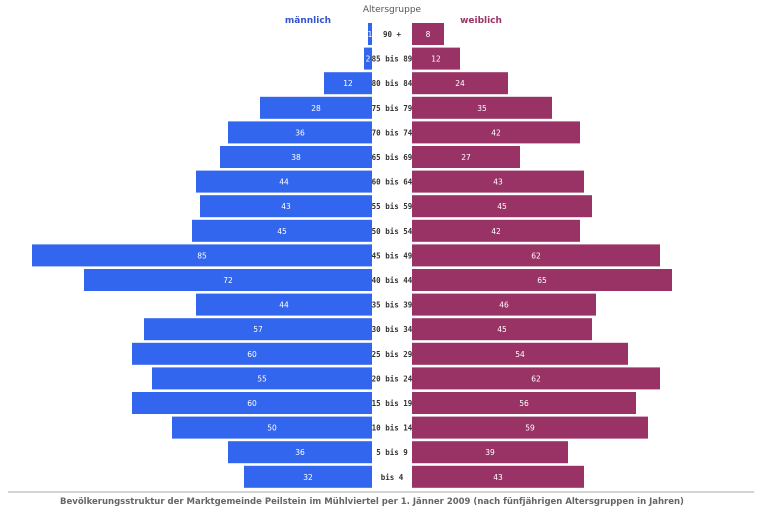 The width and height of the screenshot is (762, 512). What do you see at coordinates (392, 255) in the screenshot?
I see `age-group-label: 45 bis 49` at bounding box center [392, 255].